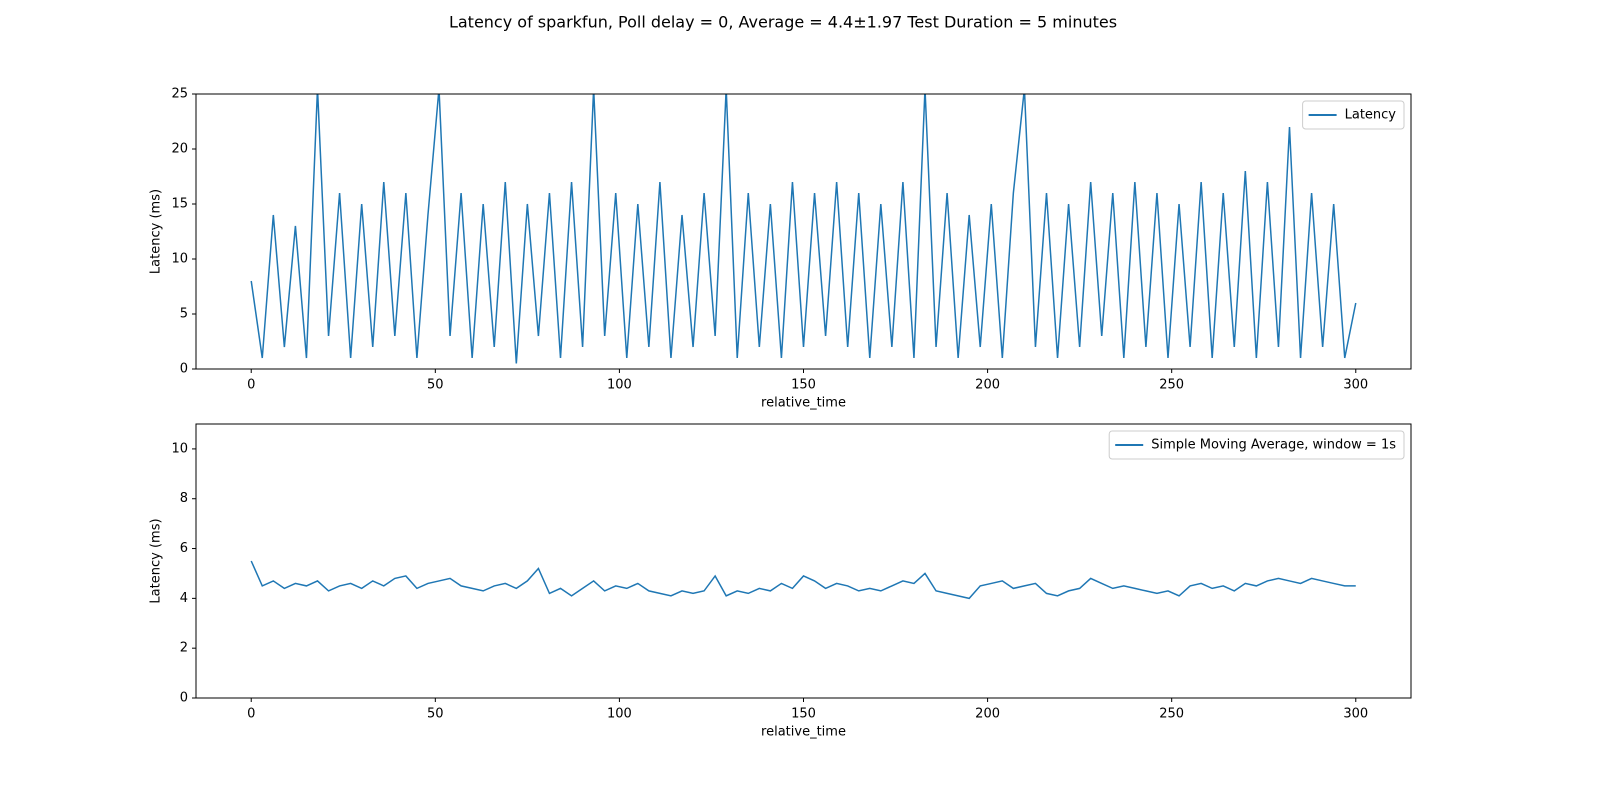 The width and height of the screenshot is (1600, 800). What do you see at coordinates (1273, 445) in the screenshot?
I see `legend-label: Simple Moving Average, window = 1s` at bounding box center [1273, 445].